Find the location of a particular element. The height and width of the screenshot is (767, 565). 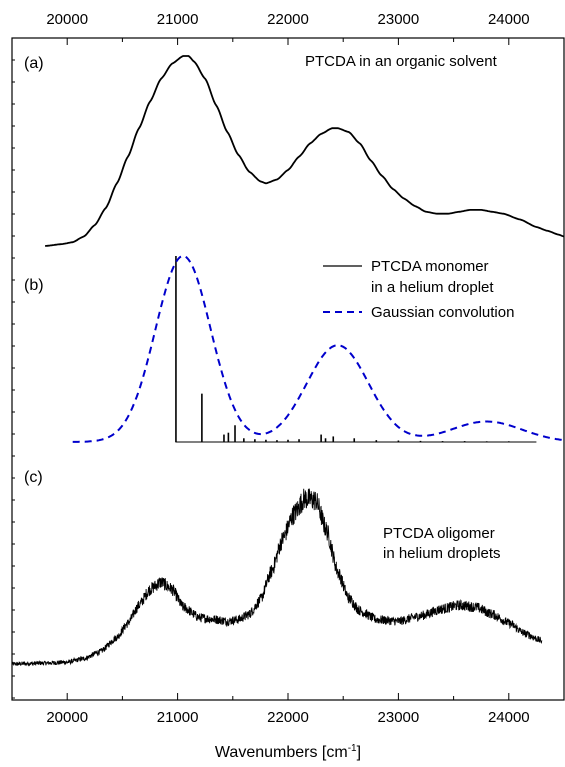

legend-entry-monomer-line1: PTCDA monomer is located at coordinates (430, 266).